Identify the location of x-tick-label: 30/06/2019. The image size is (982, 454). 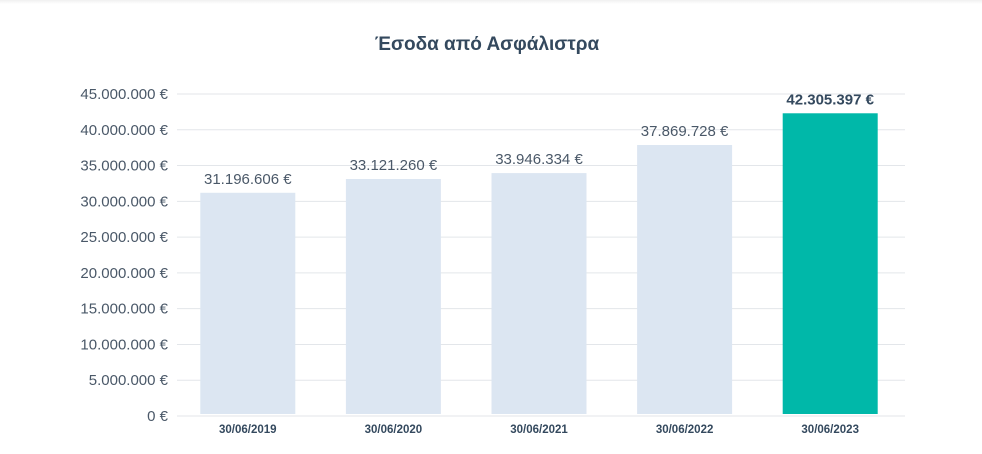
(248, 430).